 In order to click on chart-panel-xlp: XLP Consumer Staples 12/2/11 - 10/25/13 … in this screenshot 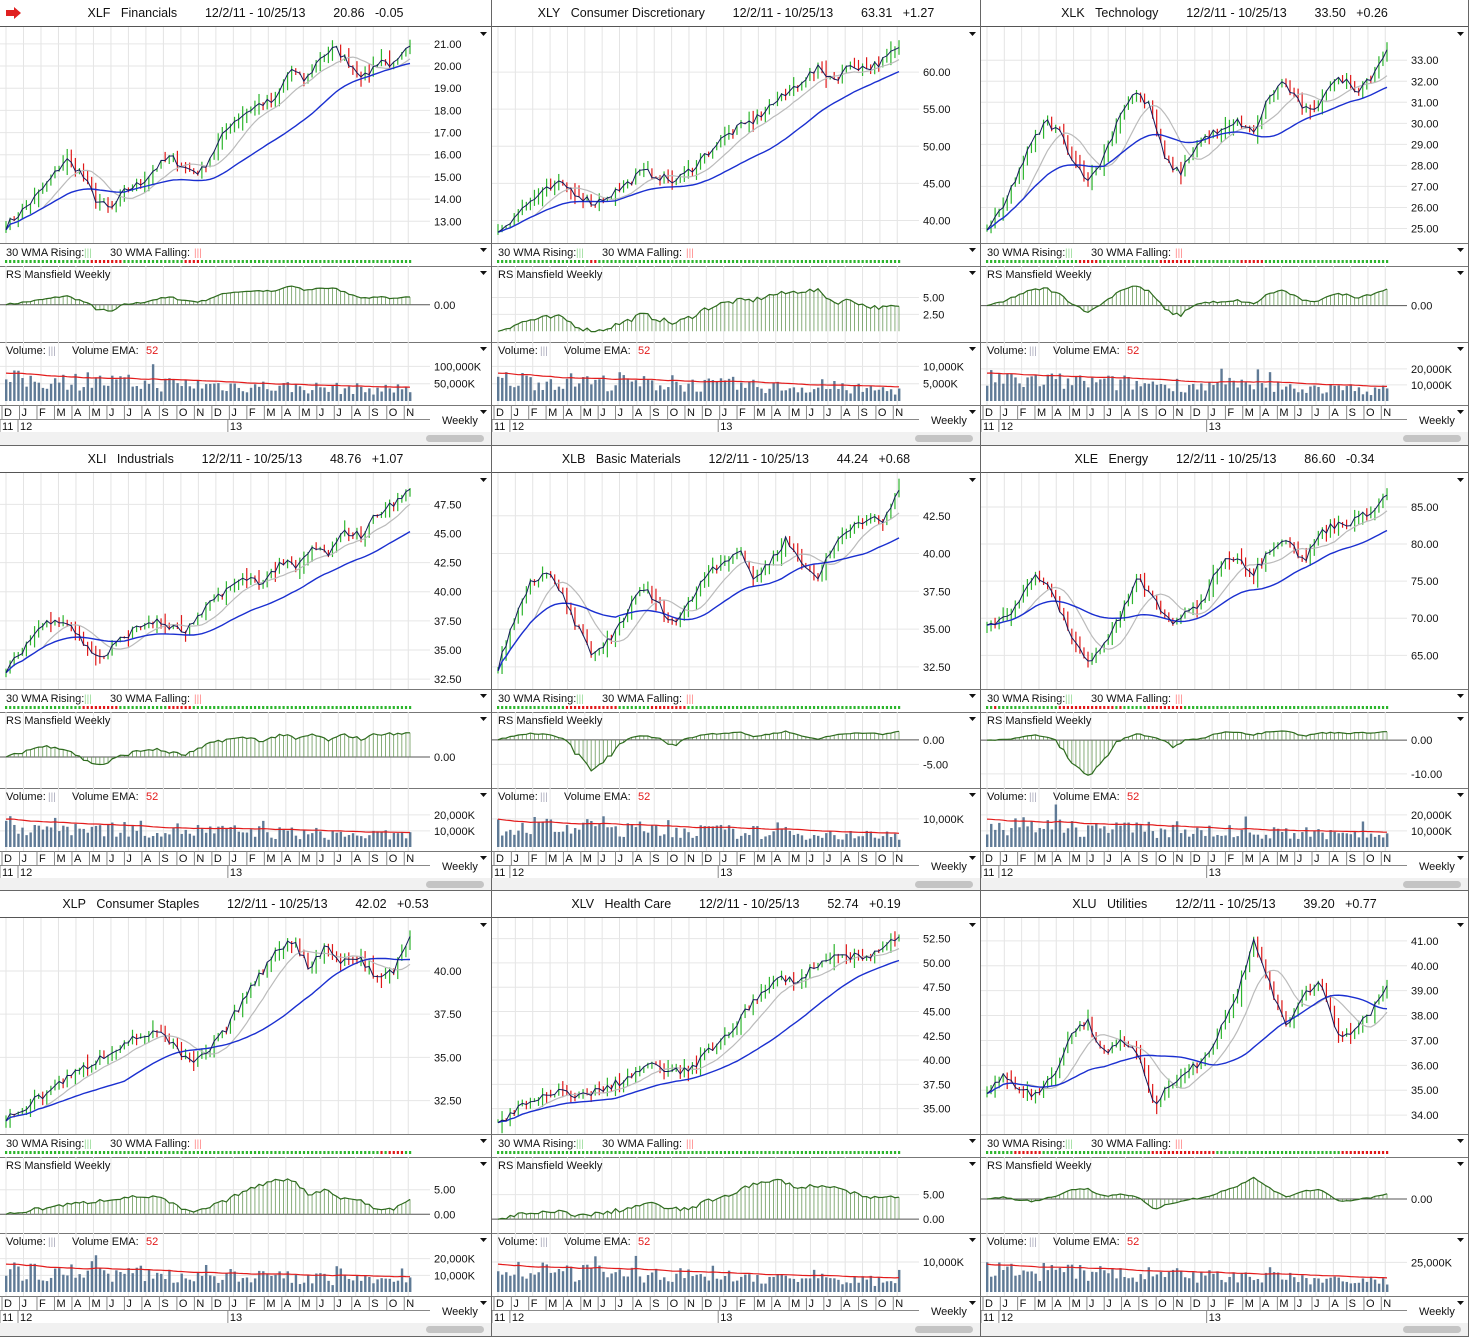, I will do `click(246, 1114)`.